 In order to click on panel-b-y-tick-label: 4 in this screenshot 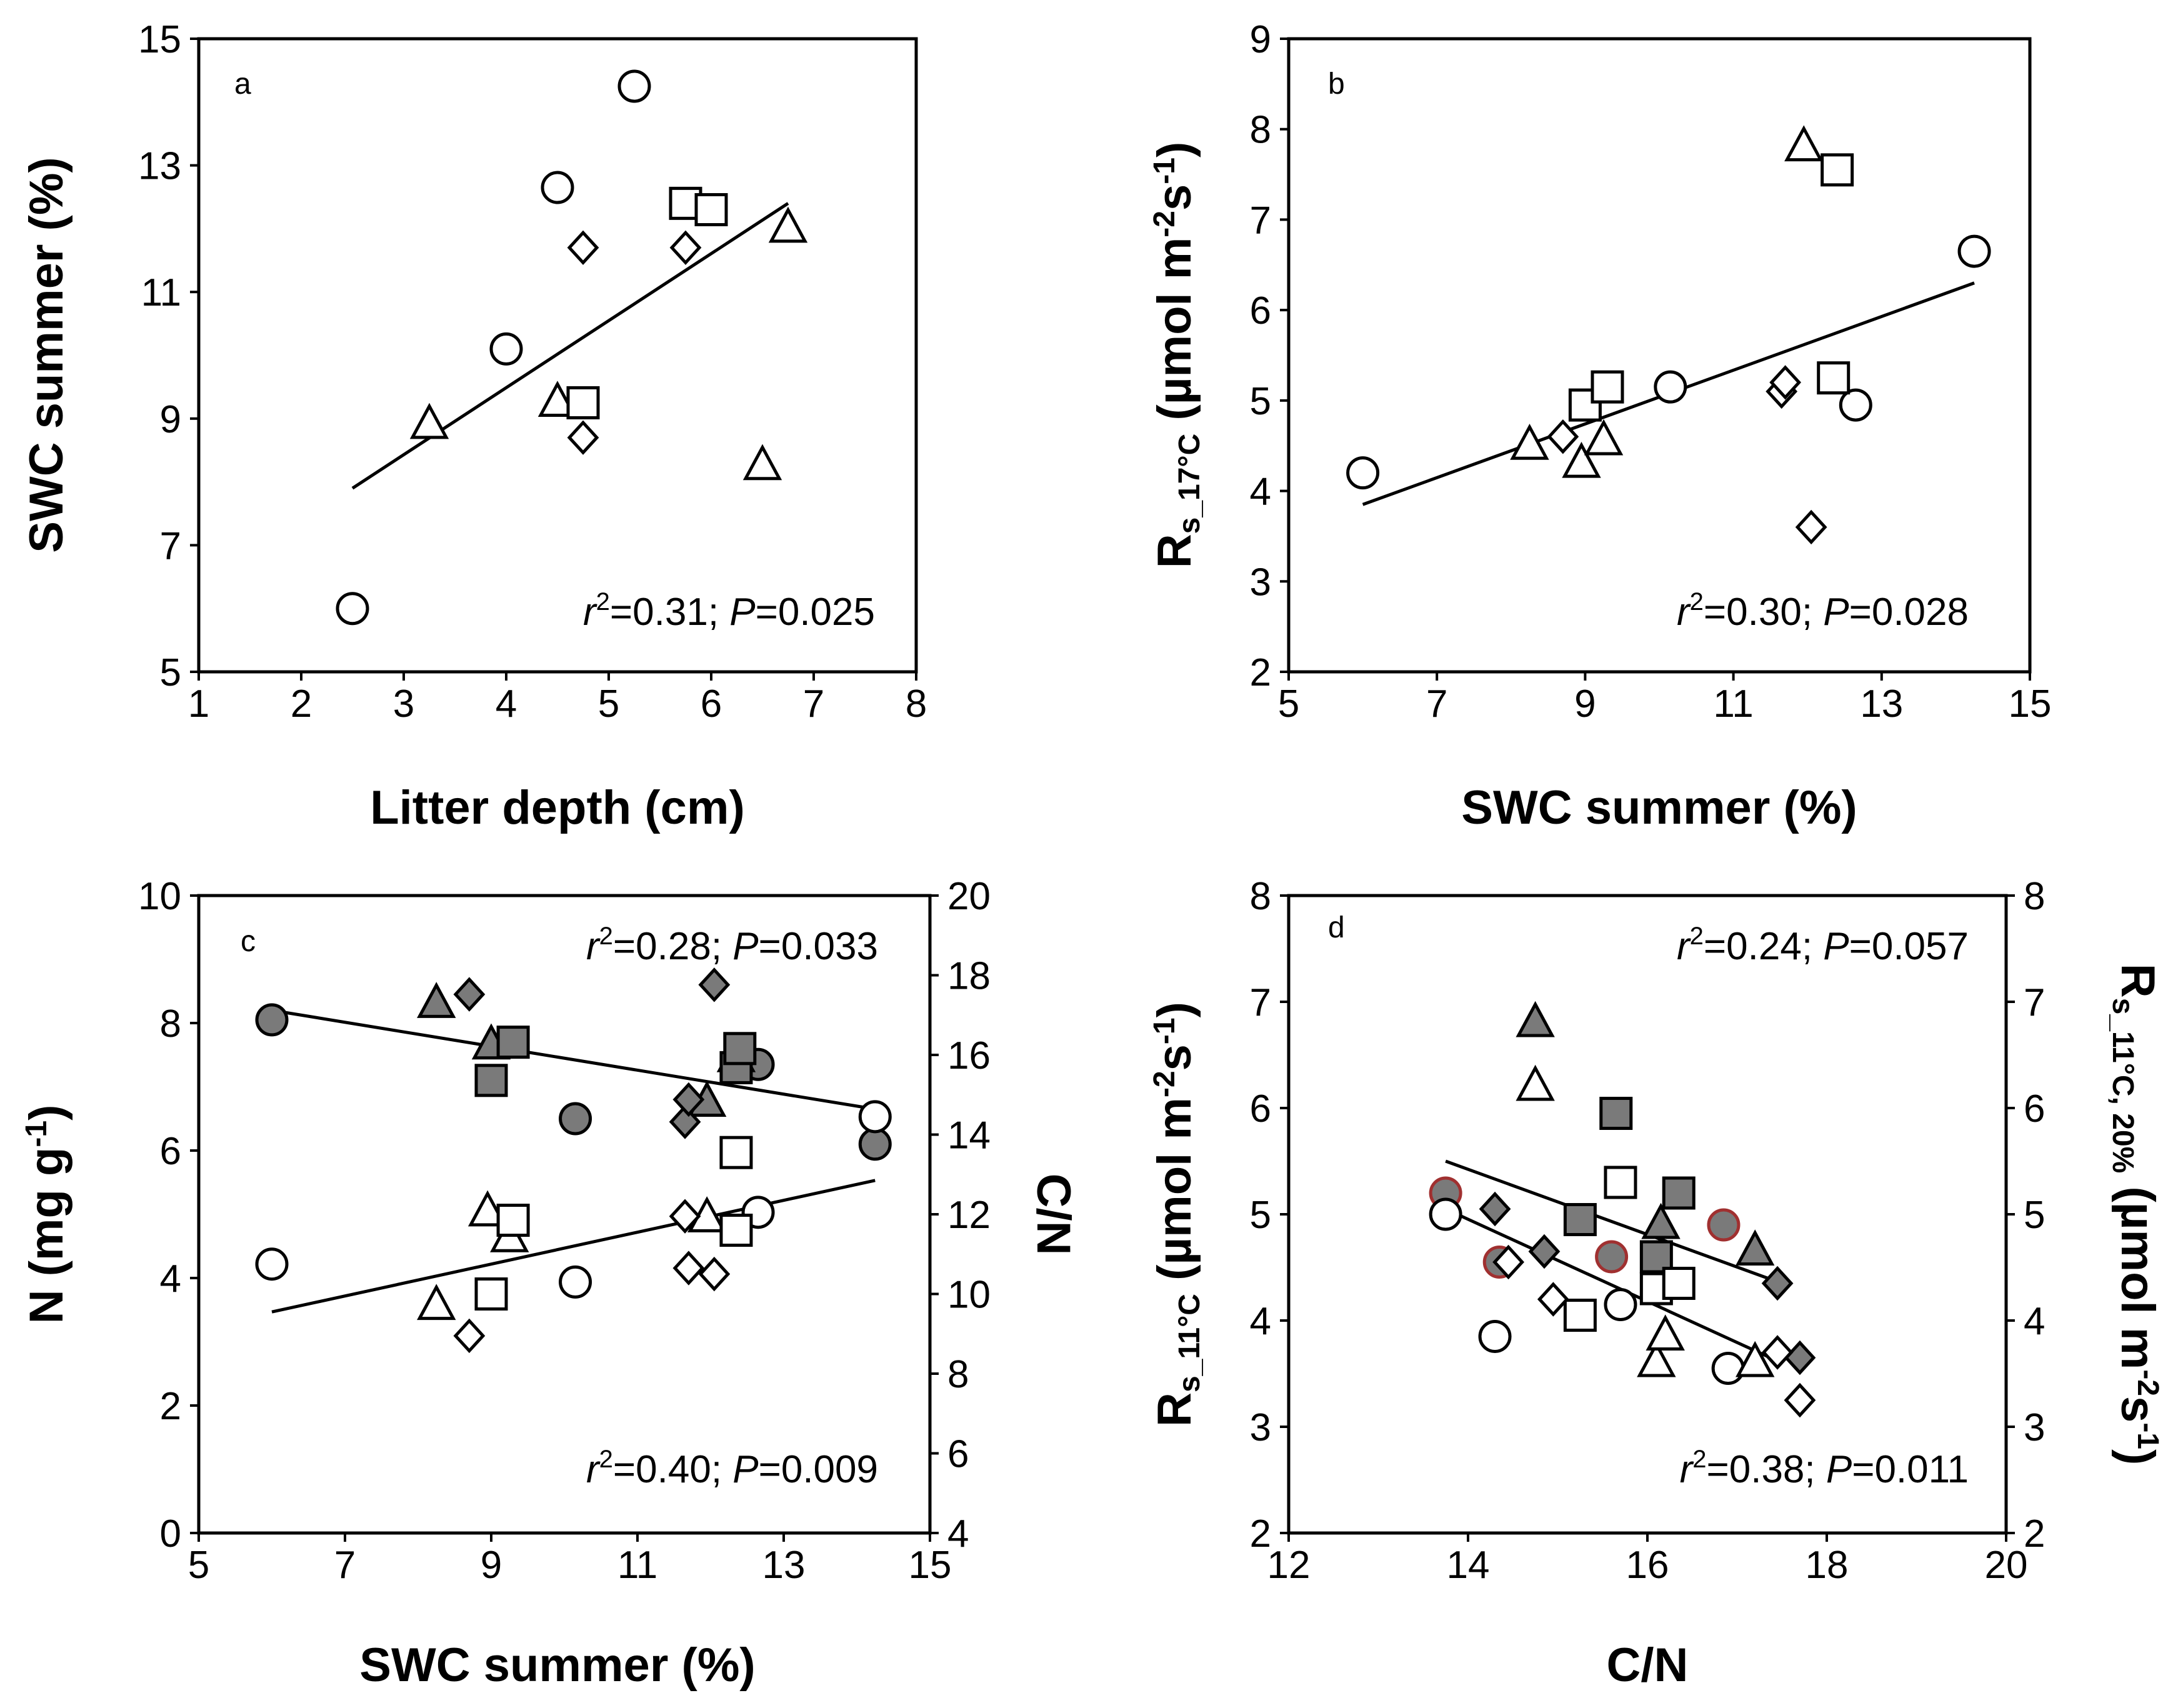, I will do `click(1260, 493)`.